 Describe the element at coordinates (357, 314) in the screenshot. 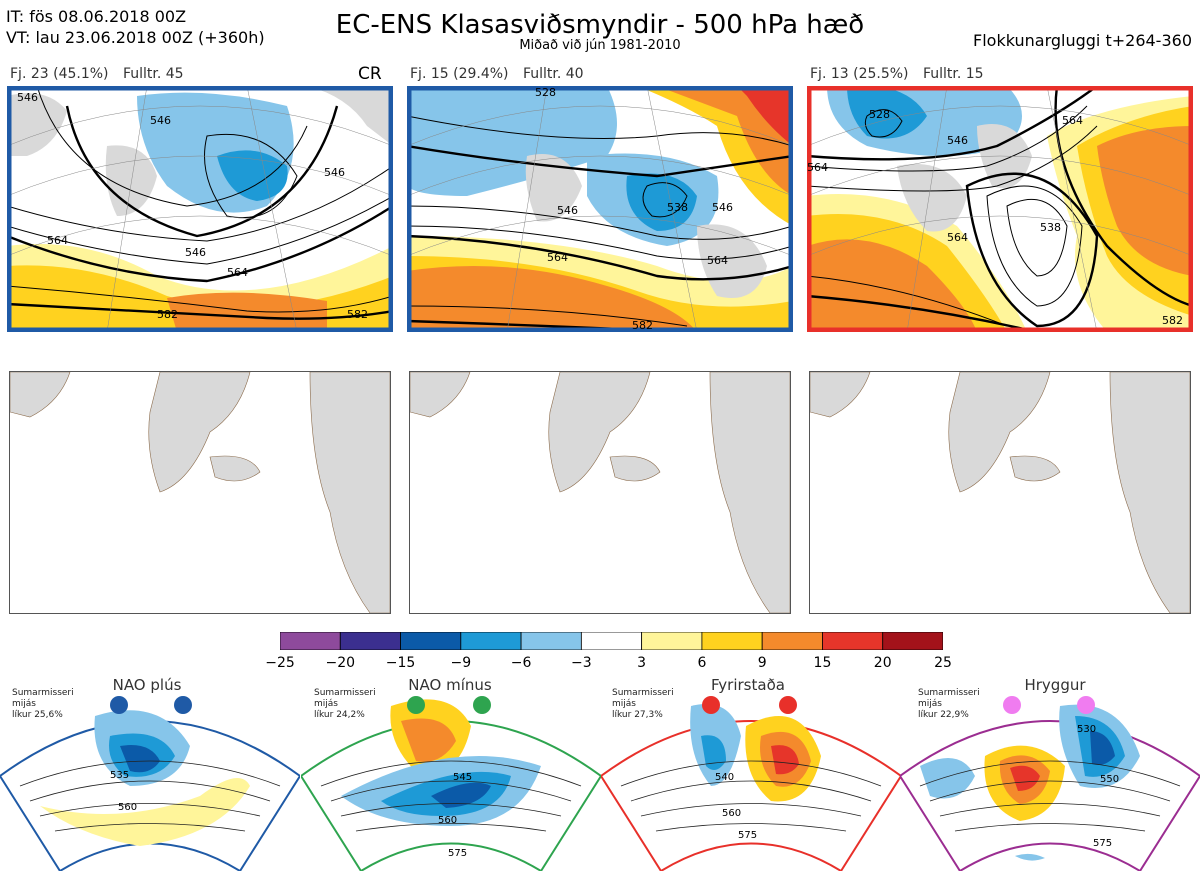

I see `p1-label-7: 582` at that location.